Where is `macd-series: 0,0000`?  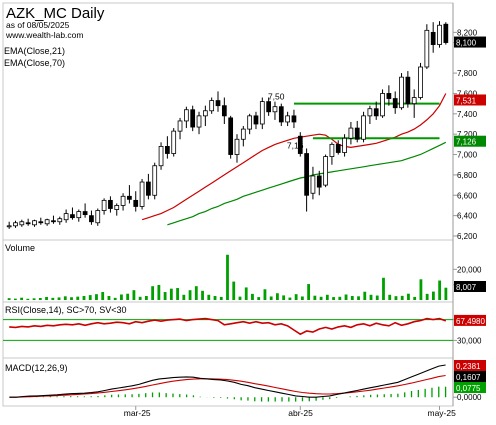 macd-series: 0,0000 is located at coordinates (245, 383).